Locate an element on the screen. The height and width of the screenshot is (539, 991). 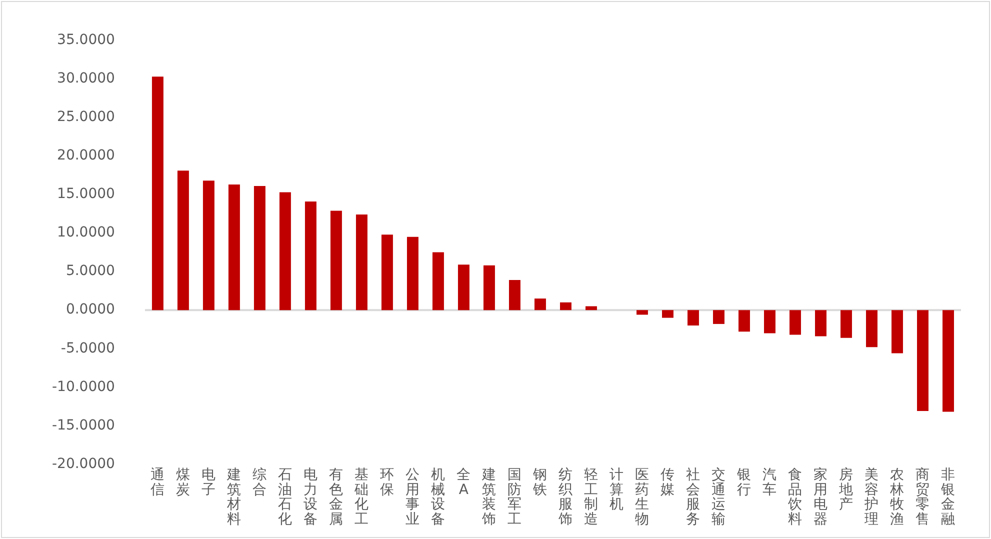
x-tick-label: 食品饮料 is located at coordinates (794, 497).